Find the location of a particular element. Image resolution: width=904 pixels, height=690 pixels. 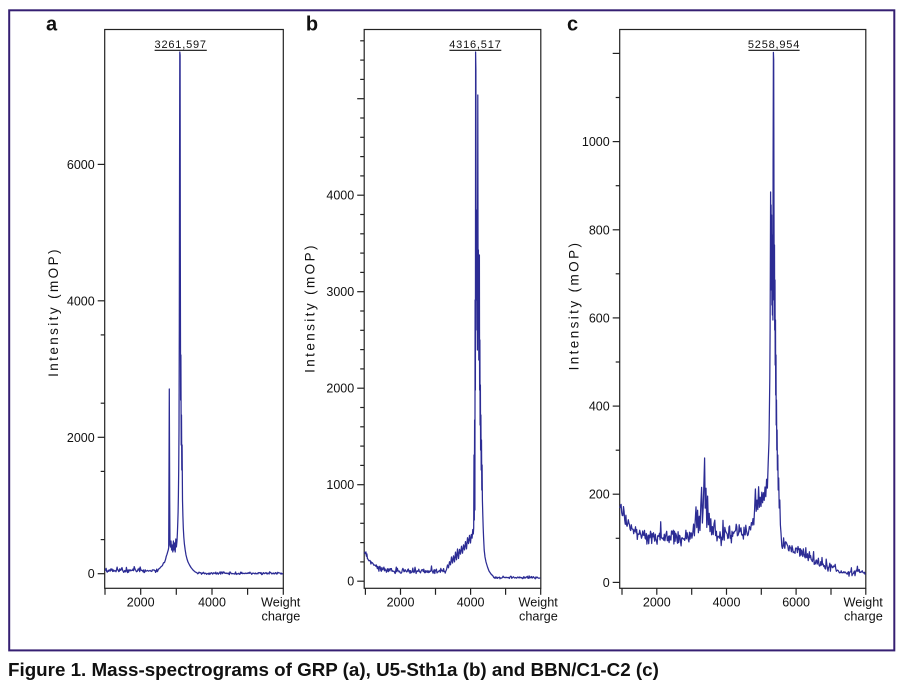

svg-text: 5258,954 is located at coordinates (774, 45).